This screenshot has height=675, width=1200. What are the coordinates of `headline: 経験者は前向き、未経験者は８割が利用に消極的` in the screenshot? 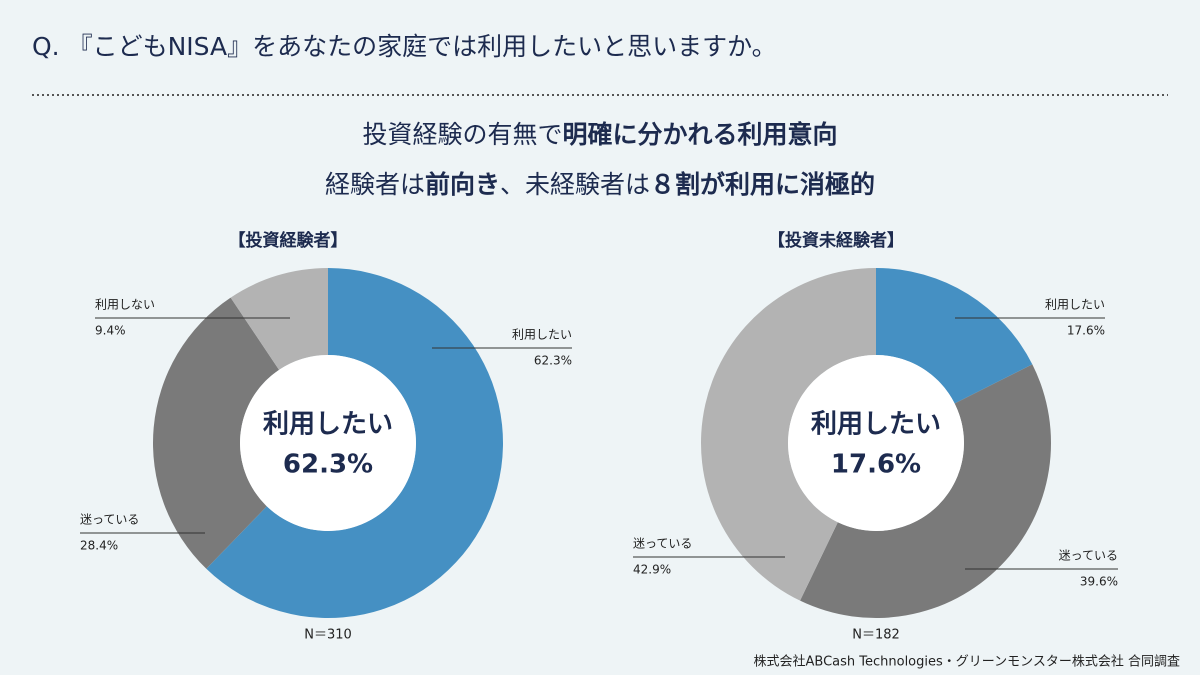 It's located at (600, 184).